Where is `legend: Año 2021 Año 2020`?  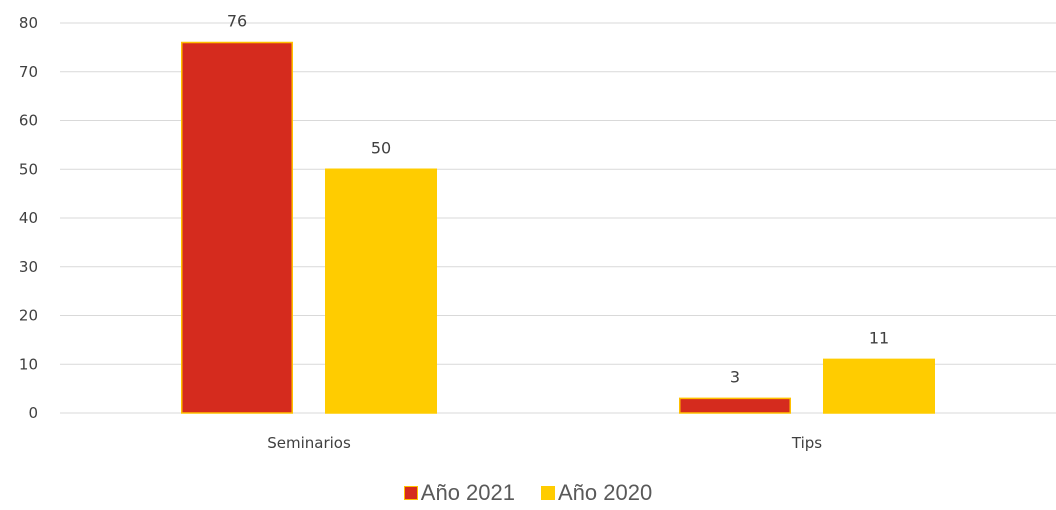 legend: Año 2021 Año 2020 is located at coordinates (528, 493).